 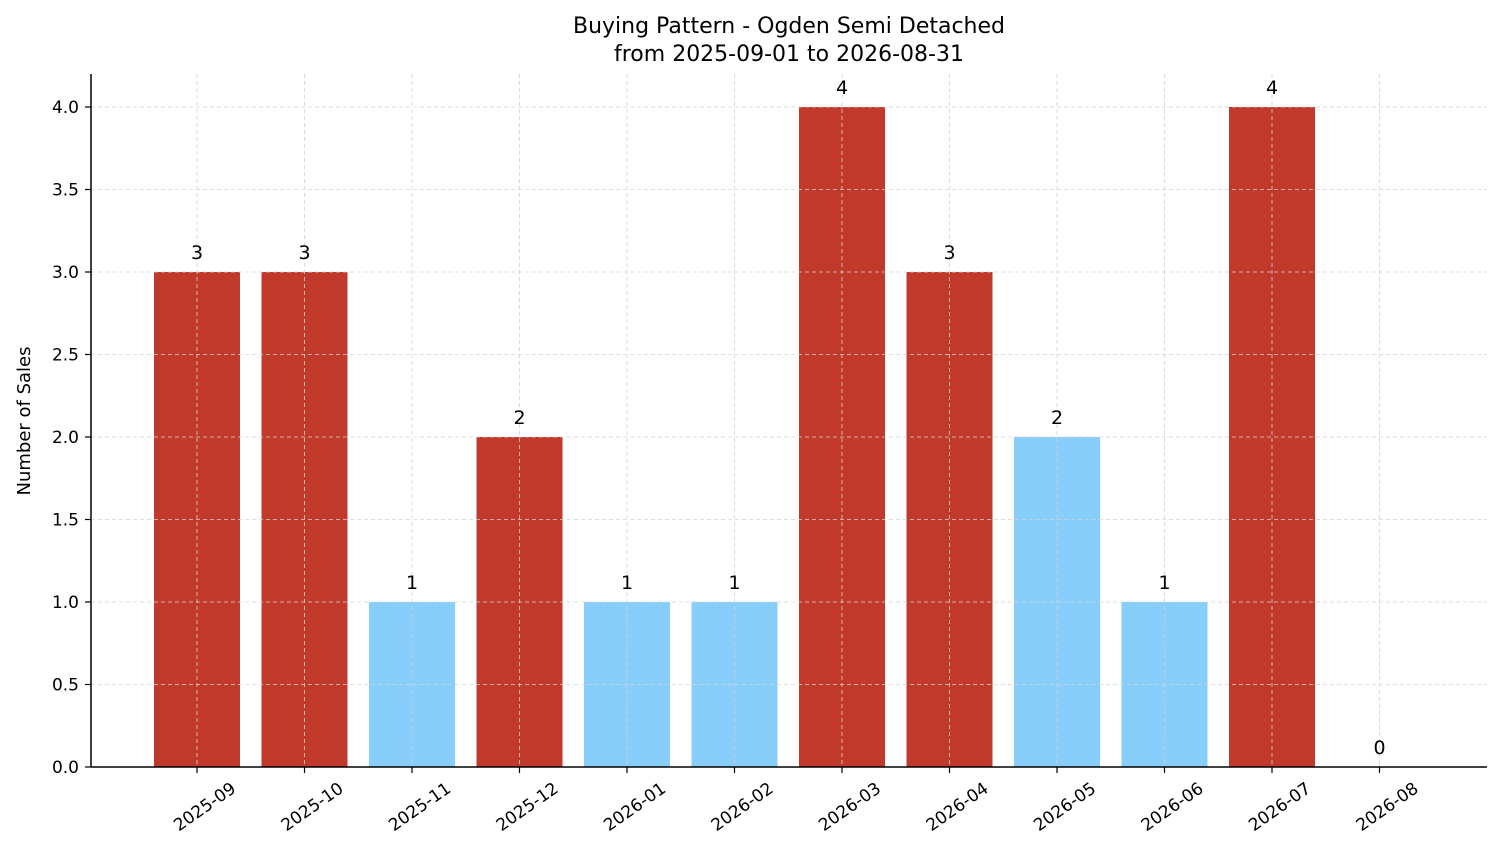 What do you see at coordinates (743, 807) in the screenshot?
I see `x-tick-label: 2026-02` at bounding box center [743, 807].